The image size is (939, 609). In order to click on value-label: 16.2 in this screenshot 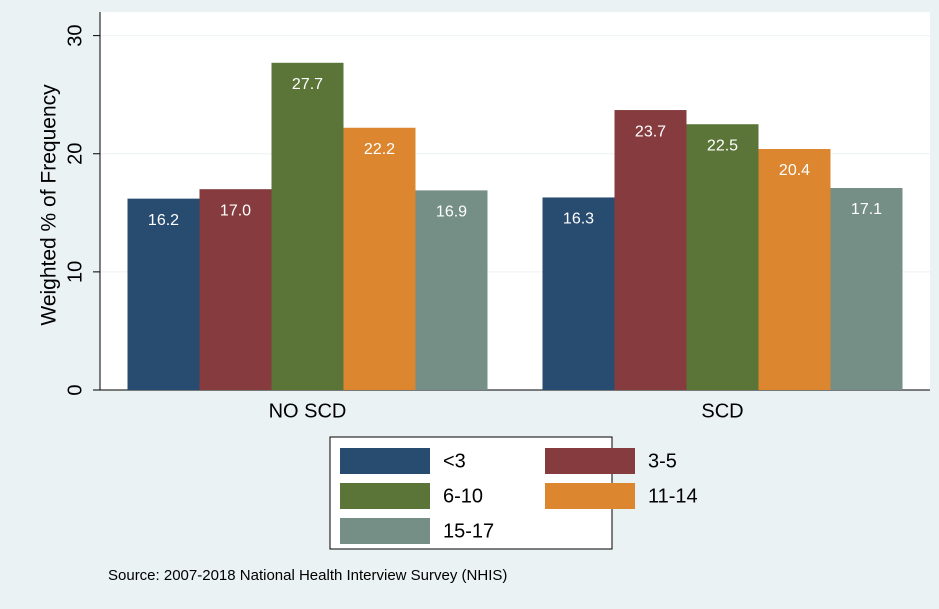, I will do `click(163, 220)`.